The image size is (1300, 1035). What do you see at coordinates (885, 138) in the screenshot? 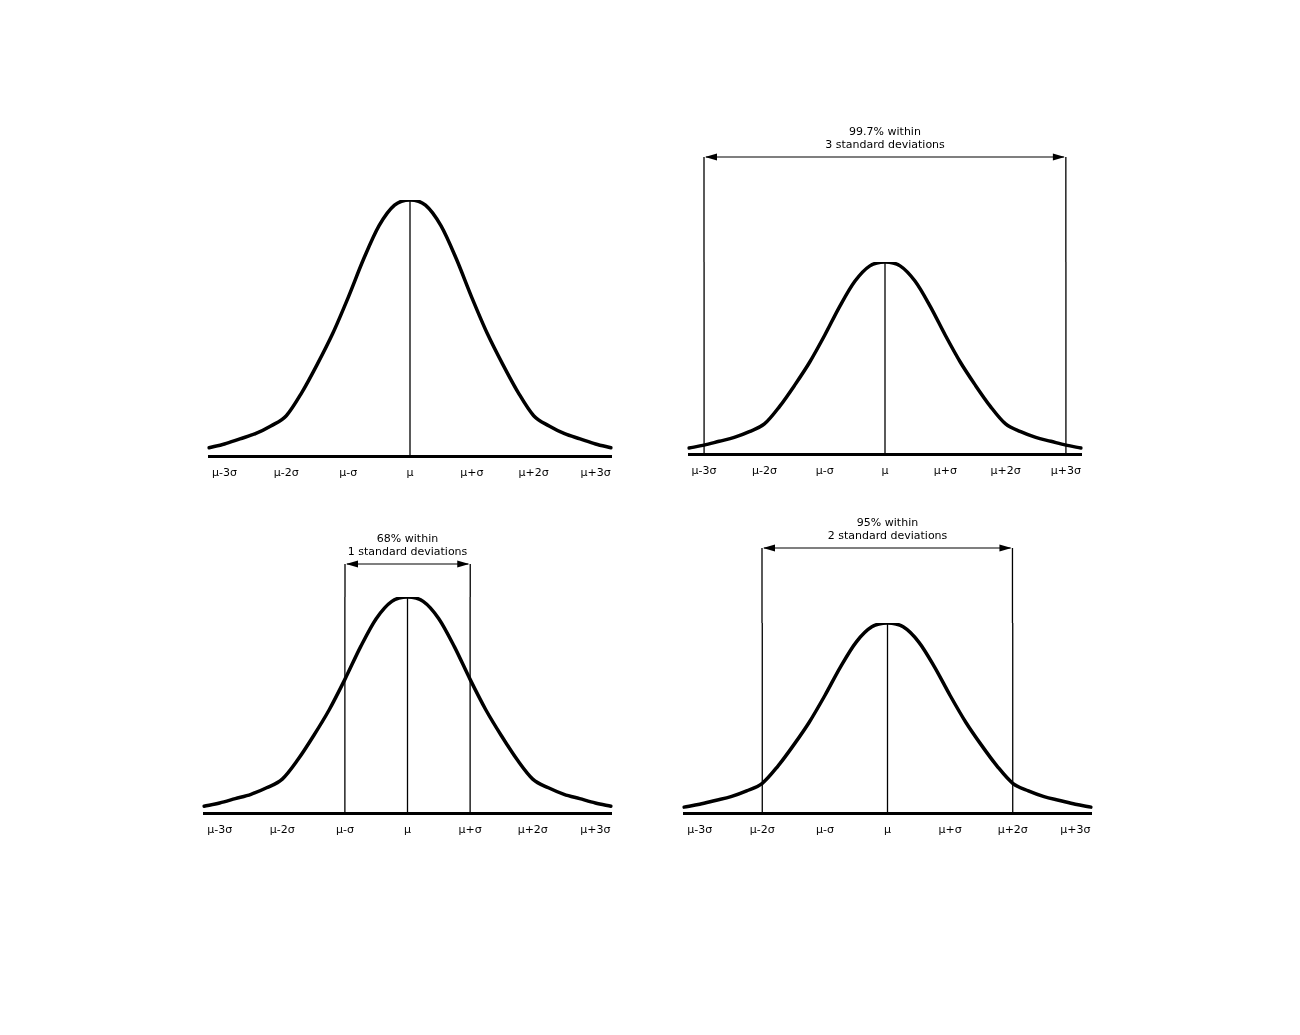
I see `text: 99.7% within 3 standard deviations` at bounding box center [885, 138].